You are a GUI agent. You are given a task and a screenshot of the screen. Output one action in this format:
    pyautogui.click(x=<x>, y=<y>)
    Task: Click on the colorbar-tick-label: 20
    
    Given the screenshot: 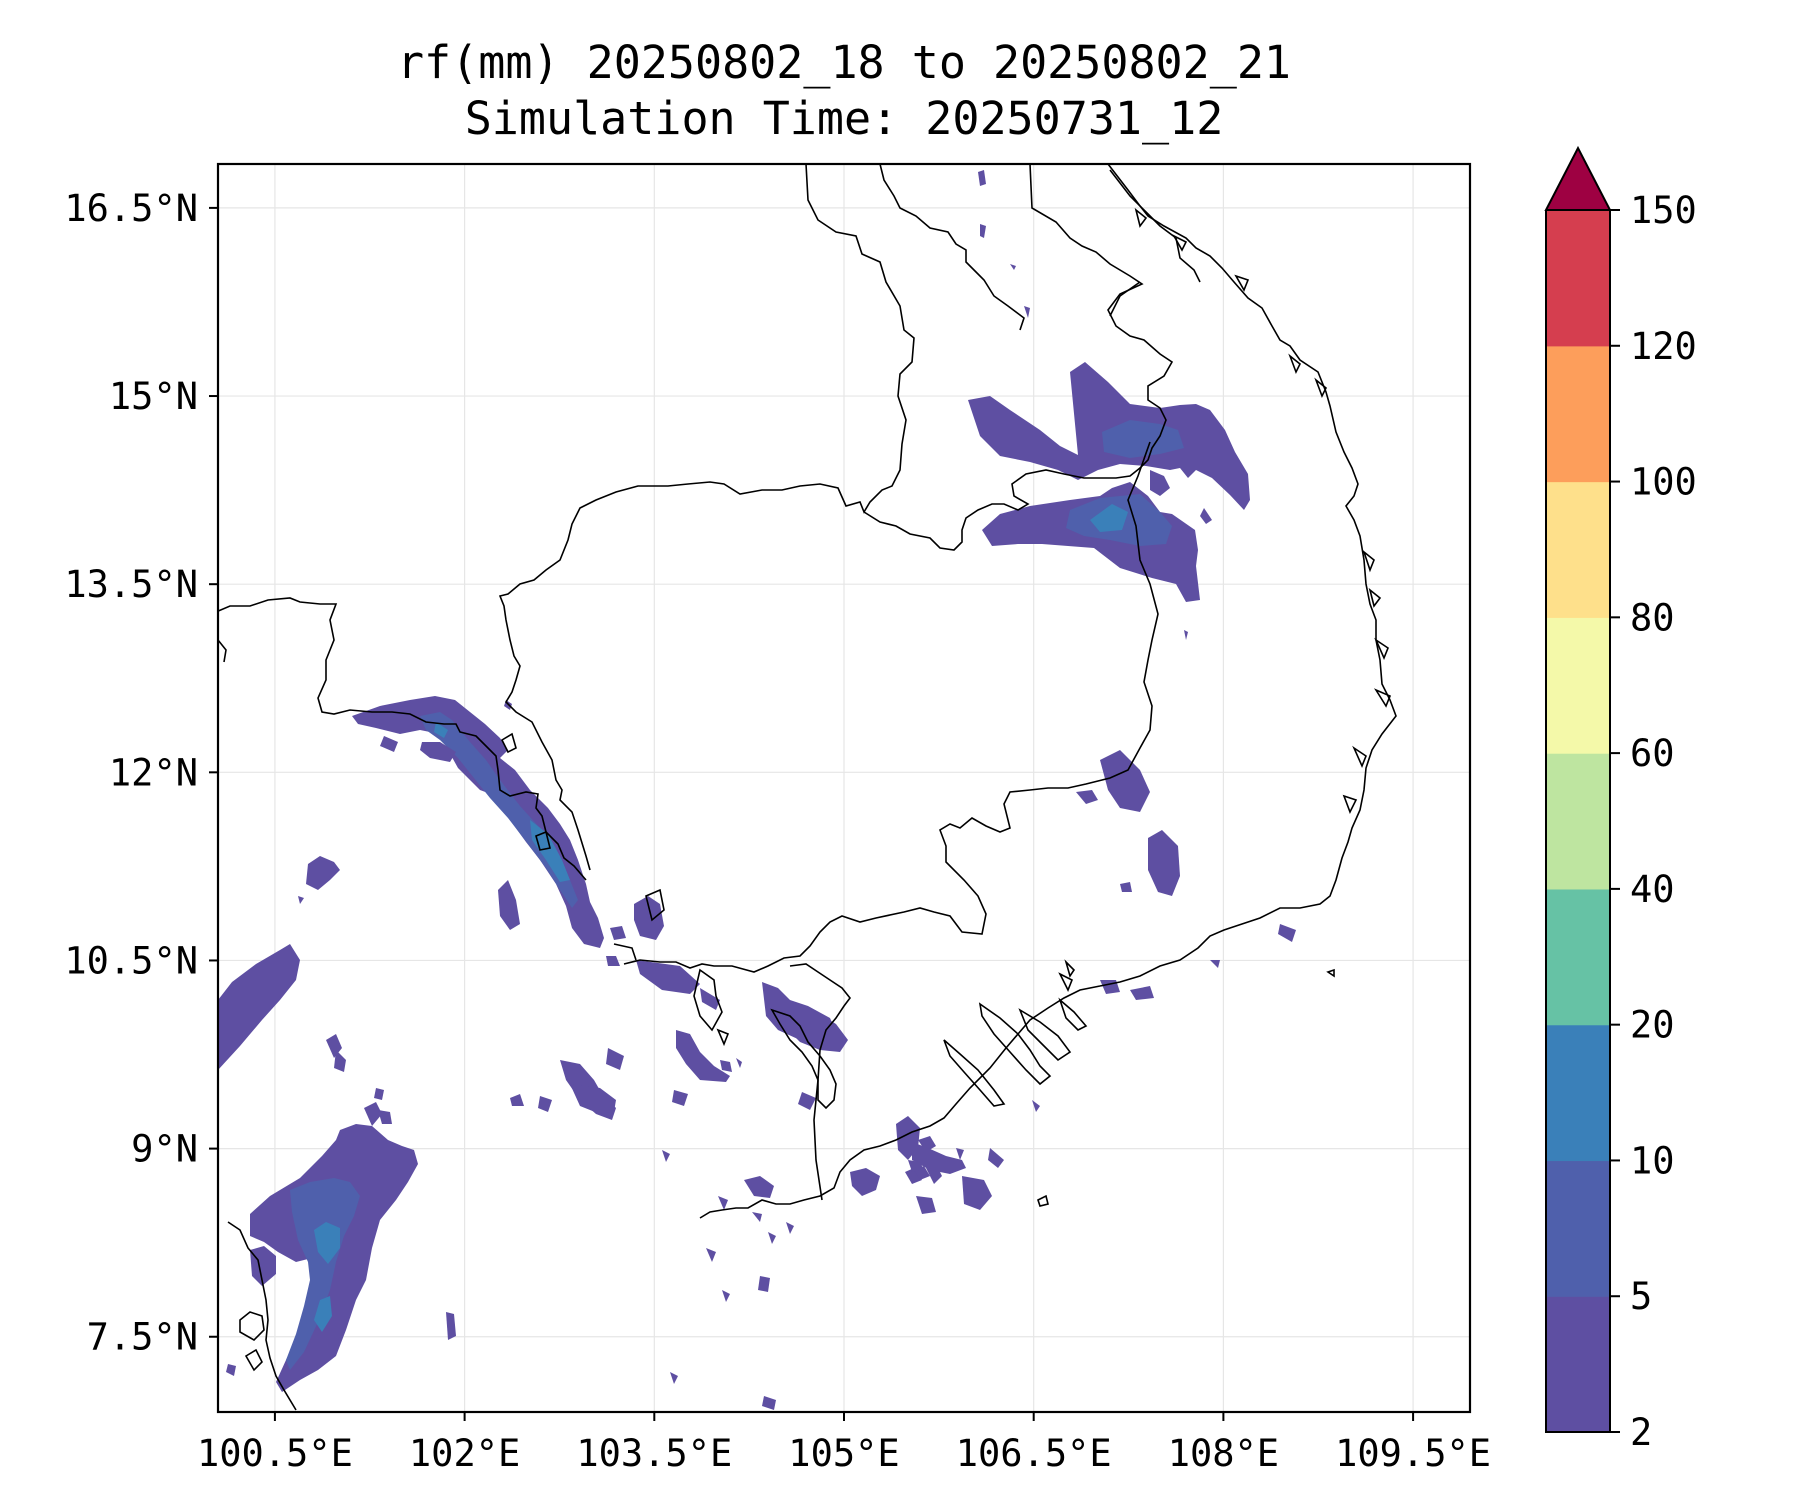 What is the action you would take?
    pyautogui.click(x=1652, y=1025)
    